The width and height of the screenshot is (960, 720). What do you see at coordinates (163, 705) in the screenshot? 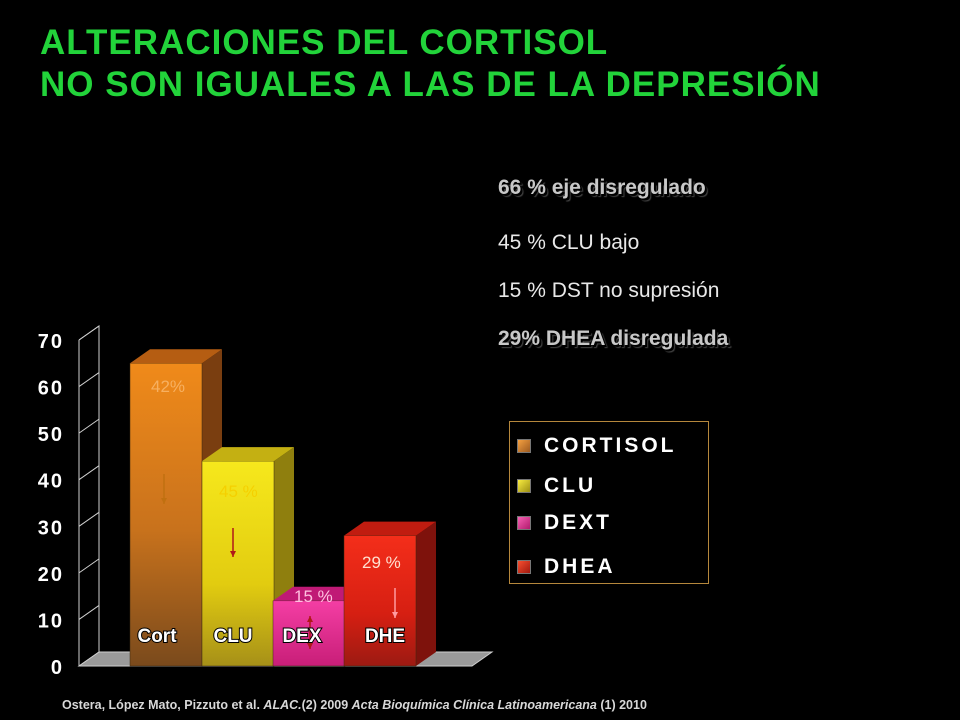
I see `citation-authors: Ostera, López Mato, Pizzuto et al.` at bounding box center [163, 705].